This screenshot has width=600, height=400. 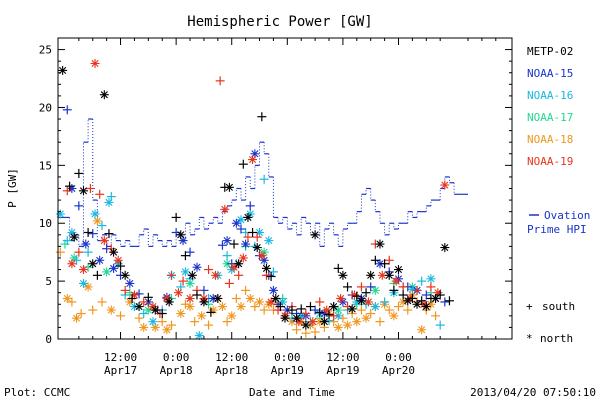 I want to click on footer-timestamp: 2013/04/20 07:50:10, so click(x=533, y=392).